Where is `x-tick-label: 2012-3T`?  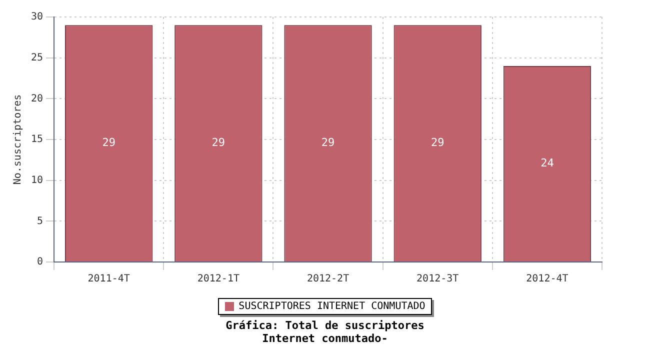 x-tick-label: 2012-3T is located at coordinates (437, 279).